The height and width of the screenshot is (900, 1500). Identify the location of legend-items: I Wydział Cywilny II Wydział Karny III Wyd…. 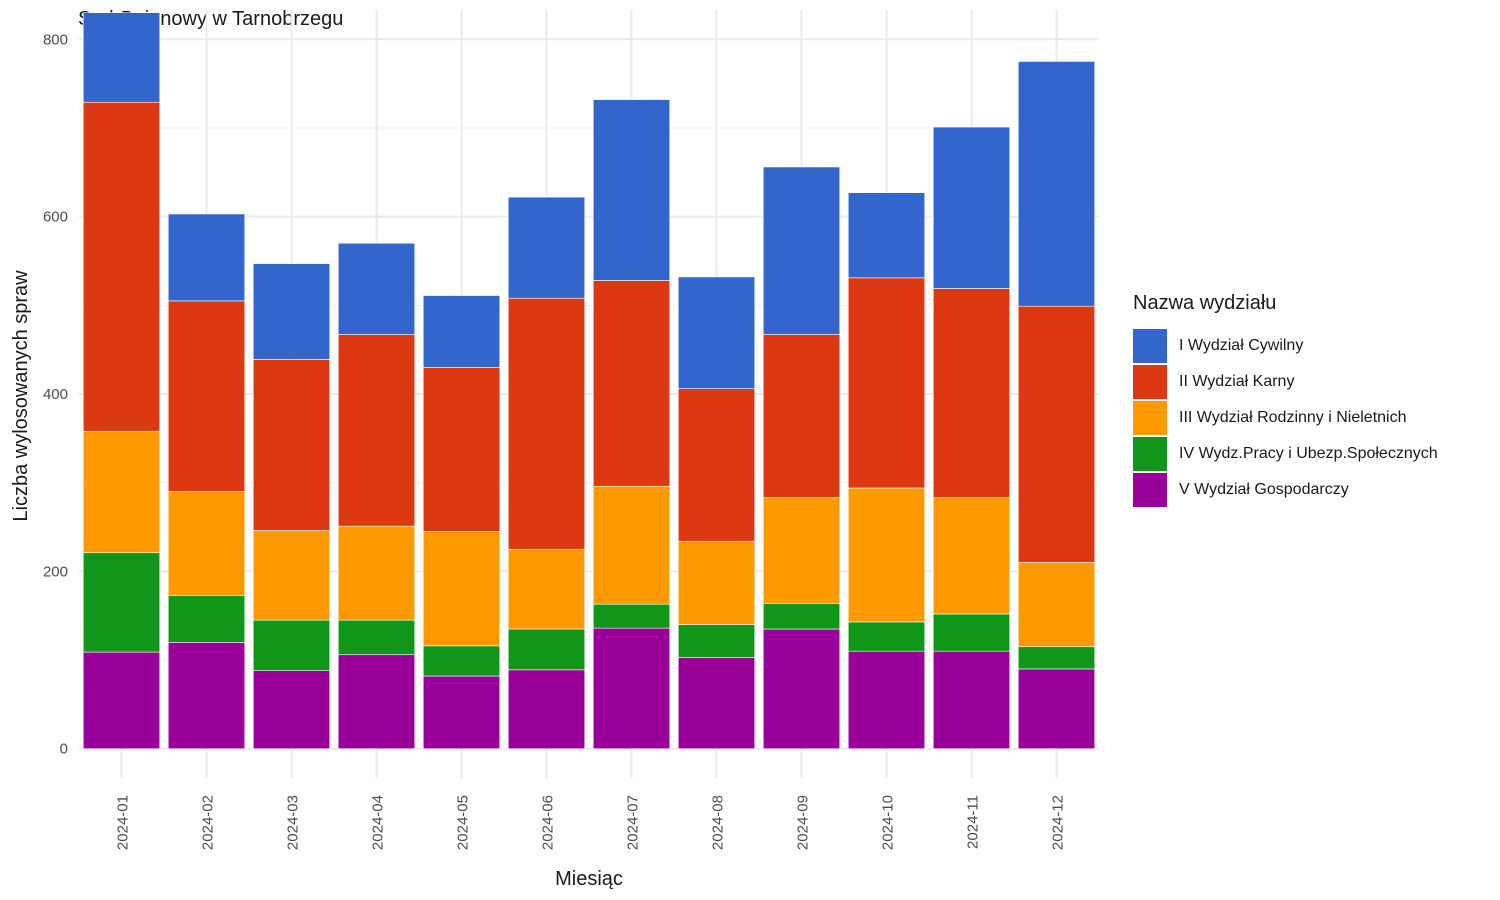
(1285, 418).